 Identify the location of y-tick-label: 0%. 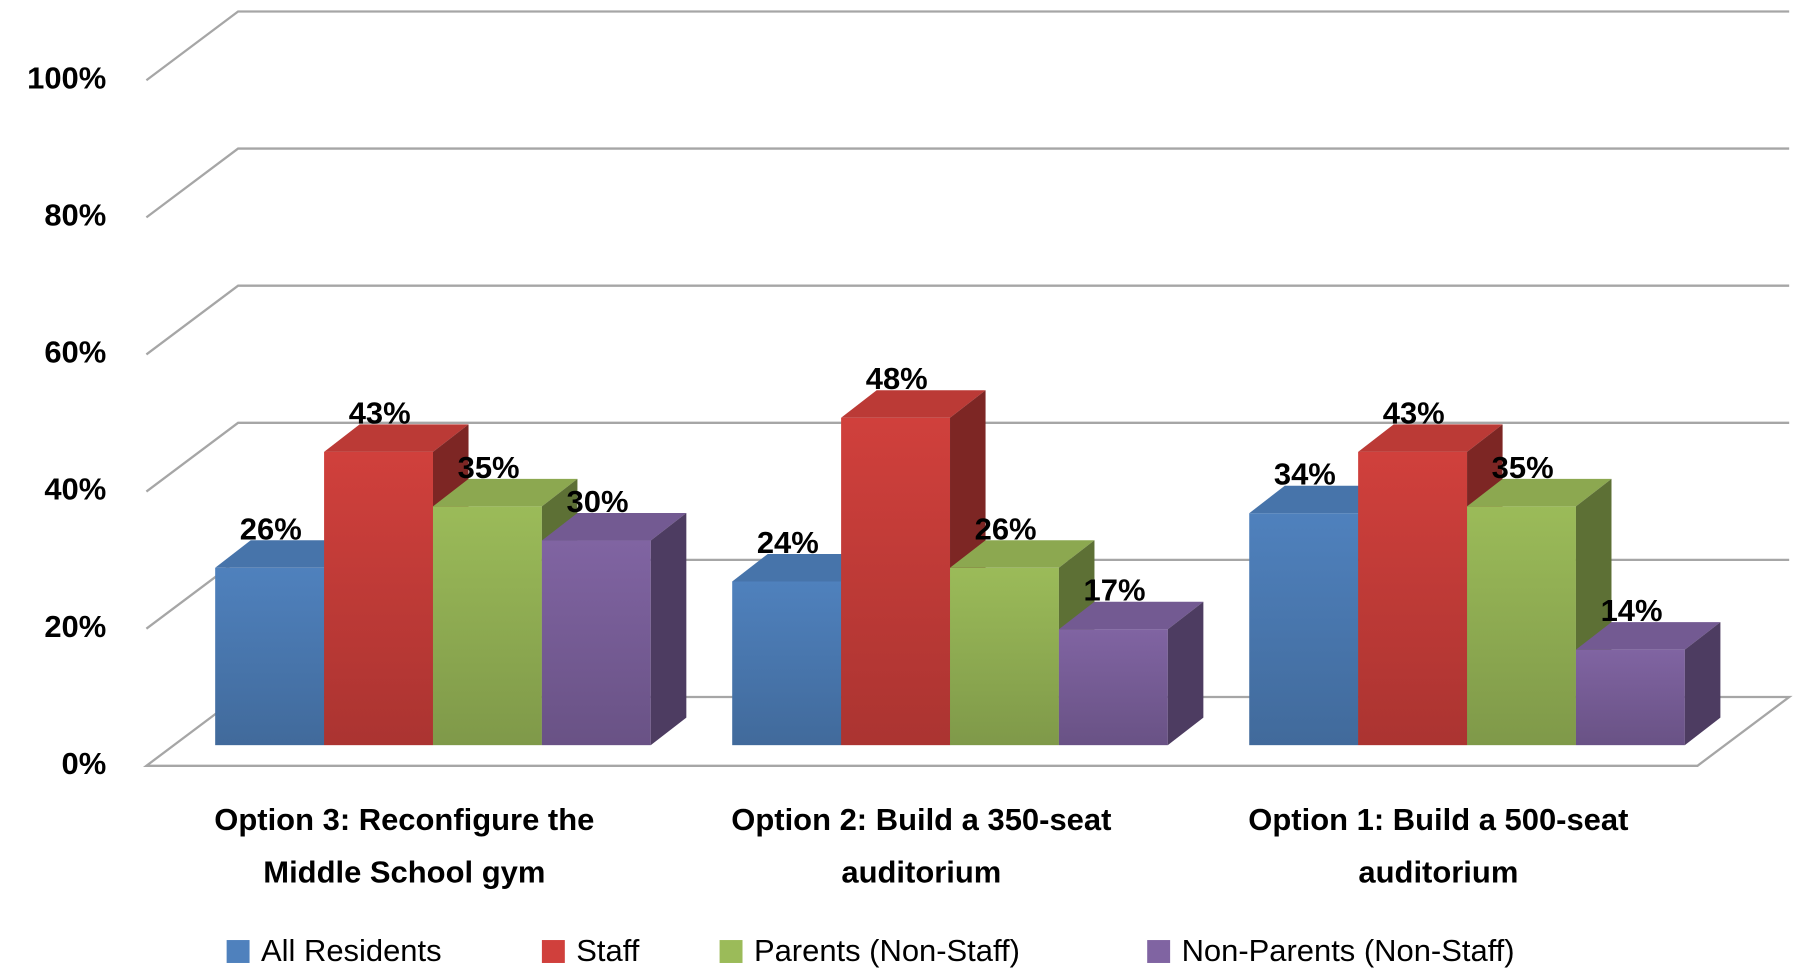
(84, 763).